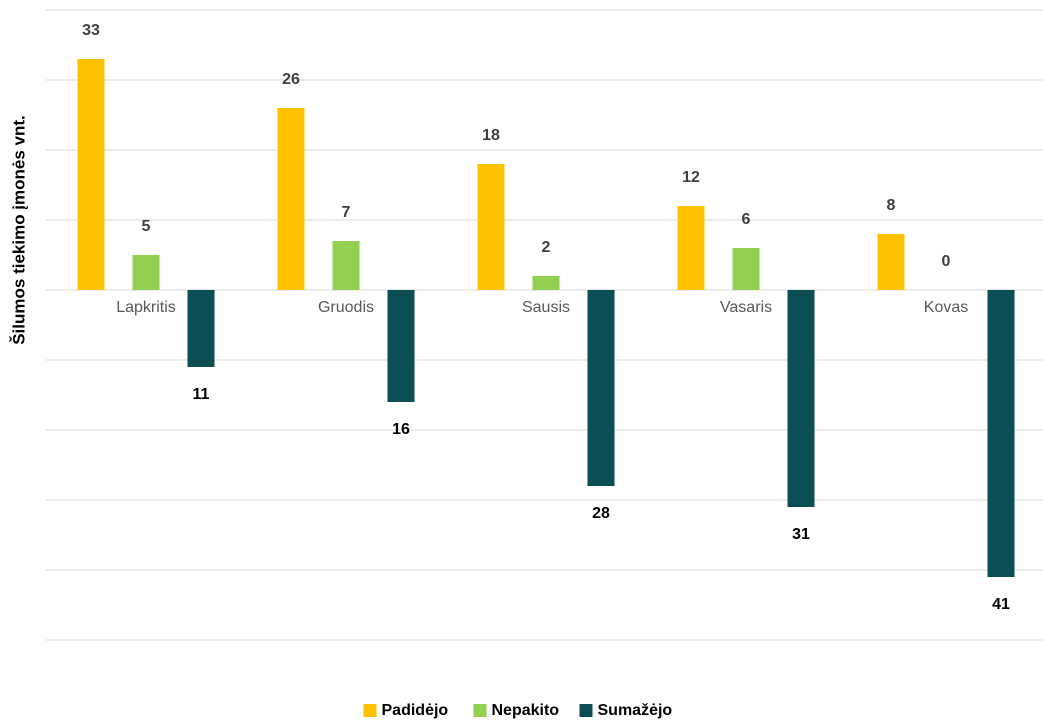 The image size is (1043, 720). I want to click on legend-label: Sumažėjo, so click(635, 710).